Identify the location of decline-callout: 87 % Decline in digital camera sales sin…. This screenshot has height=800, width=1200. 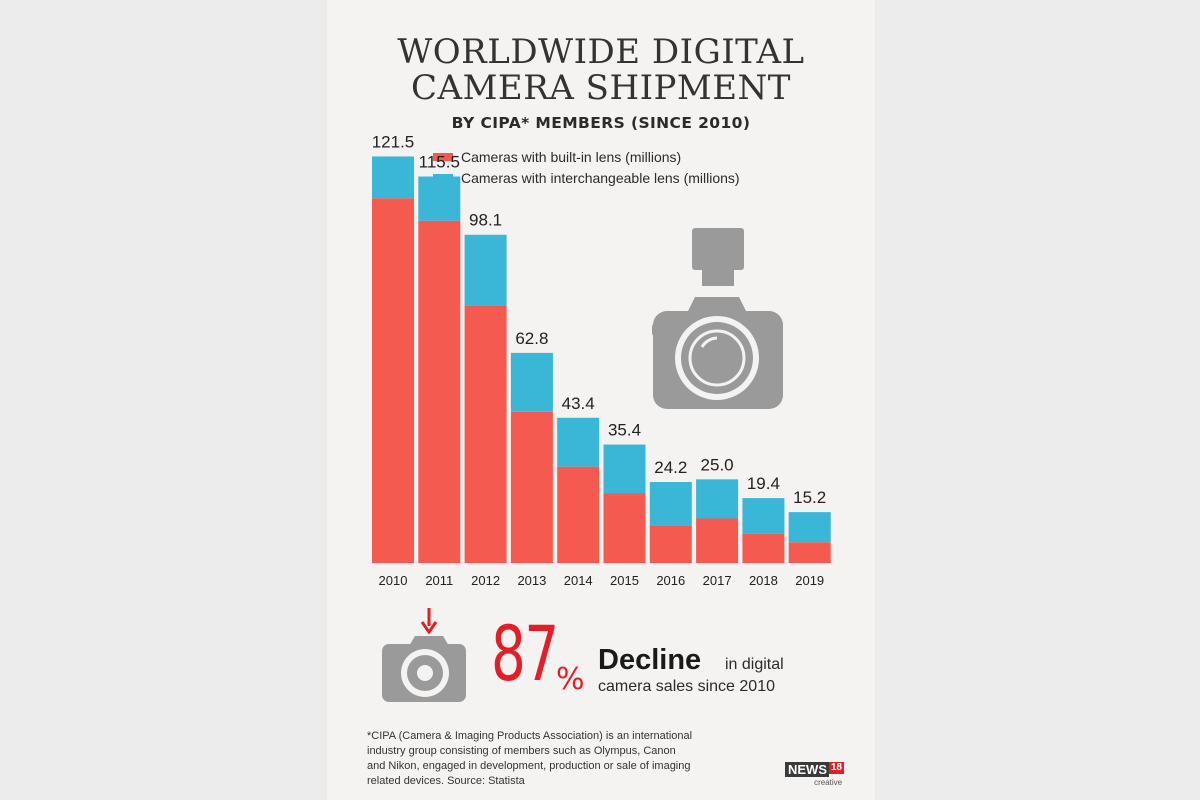
(617, 661).